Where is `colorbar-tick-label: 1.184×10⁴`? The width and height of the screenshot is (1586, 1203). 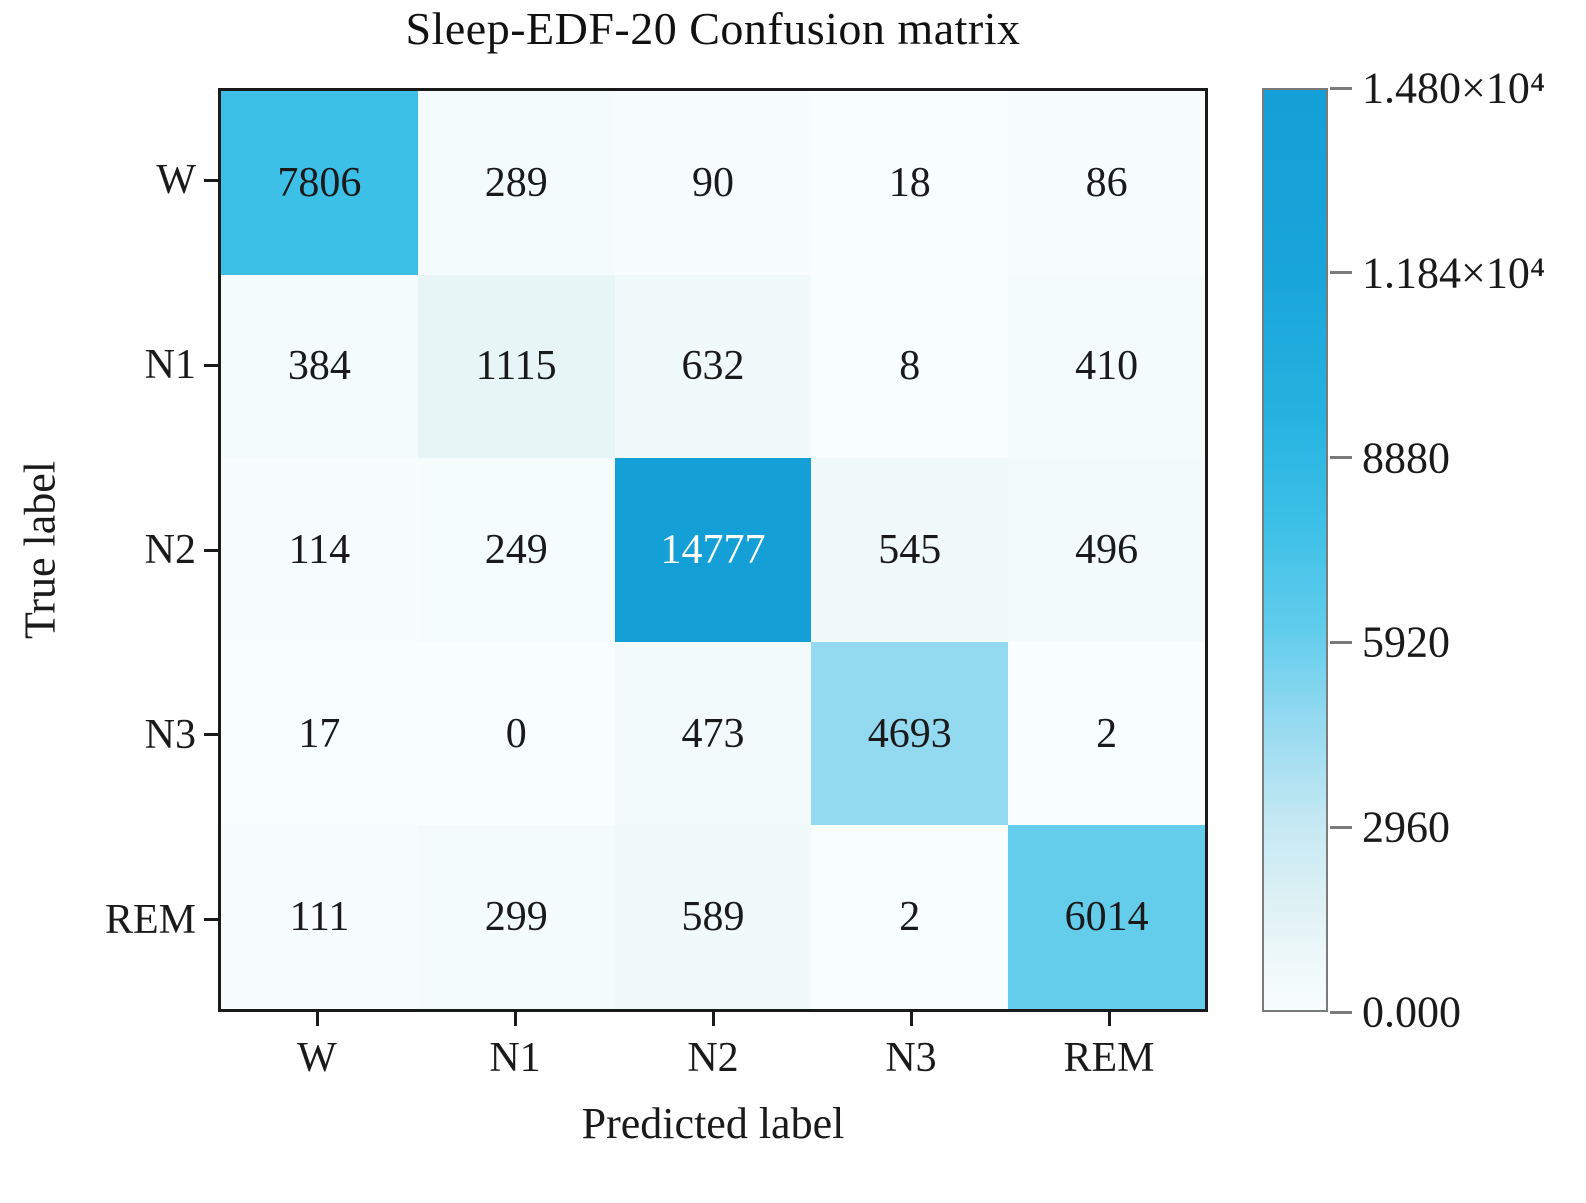
colorbar-tick-label: 1.184×10⁴ is located at coordinates (1454, 273).